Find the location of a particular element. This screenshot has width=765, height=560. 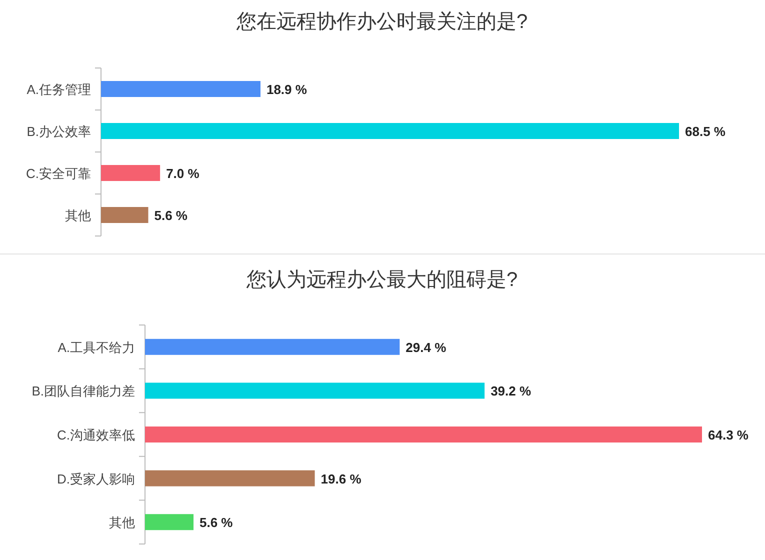

y-tick-label: C.沟通效率低 is located at coordinates (96, 435).